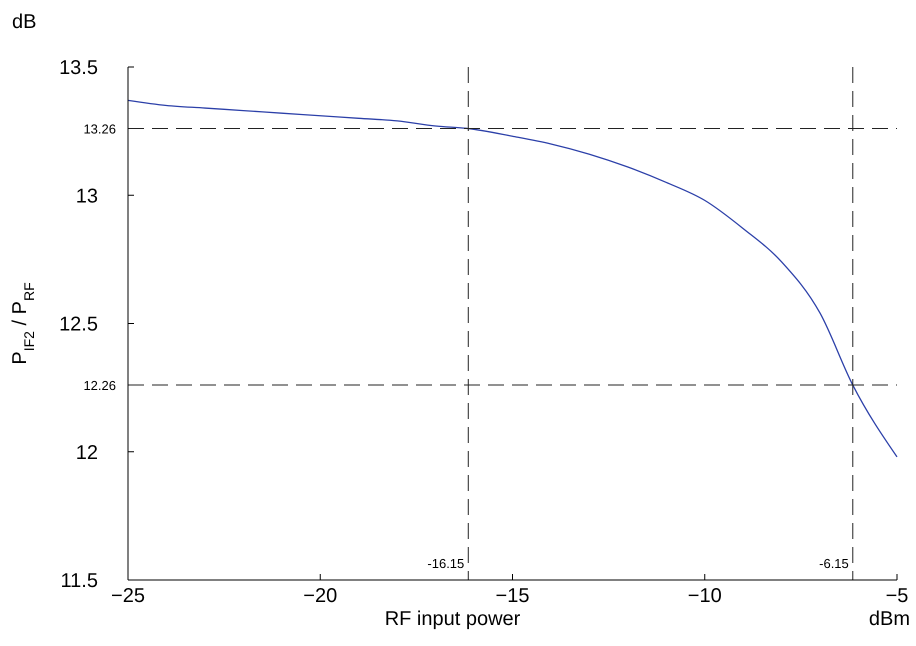  I want to click on x-tick-label: −15, so click(513, 596).